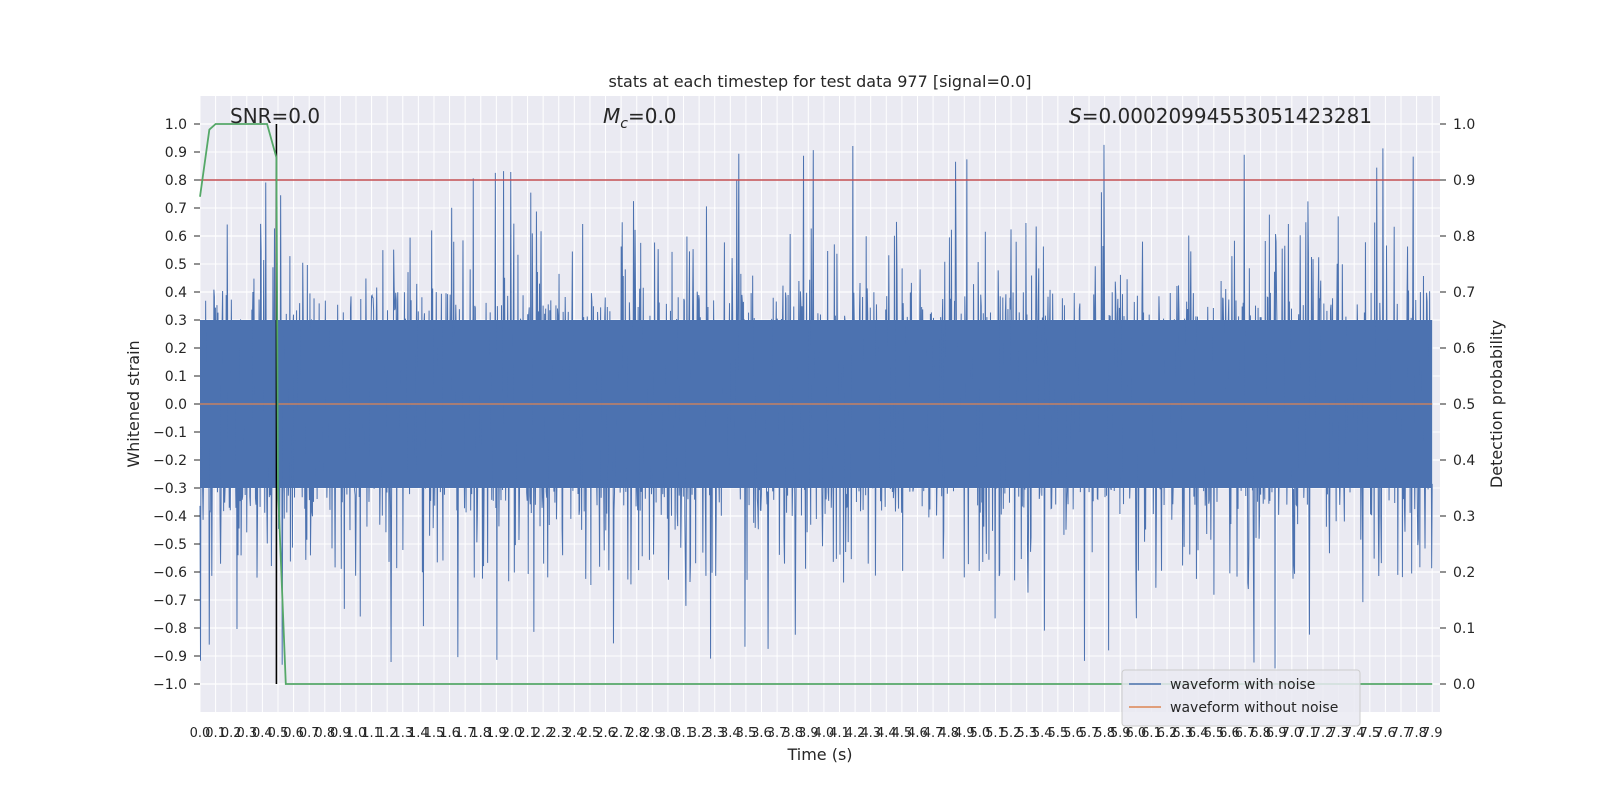  I want to click on x-tick-label: 7.0, so click(1291, 733).